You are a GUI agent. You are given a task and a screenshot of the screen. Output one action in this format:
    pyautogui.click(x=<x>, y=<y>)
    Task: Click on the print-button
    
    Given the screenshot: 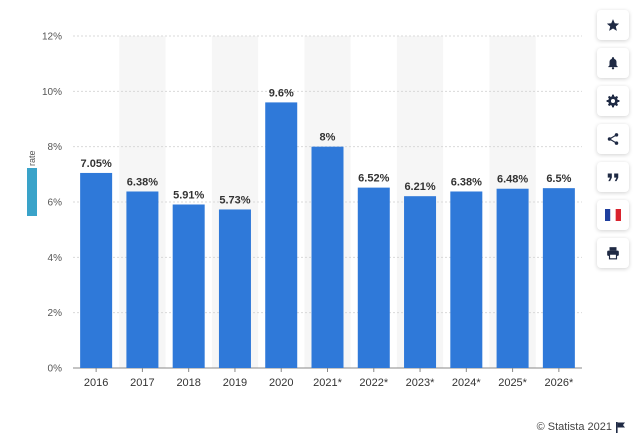 What is the action you would take?
    pyautogui.click(x=613, y=253)
    